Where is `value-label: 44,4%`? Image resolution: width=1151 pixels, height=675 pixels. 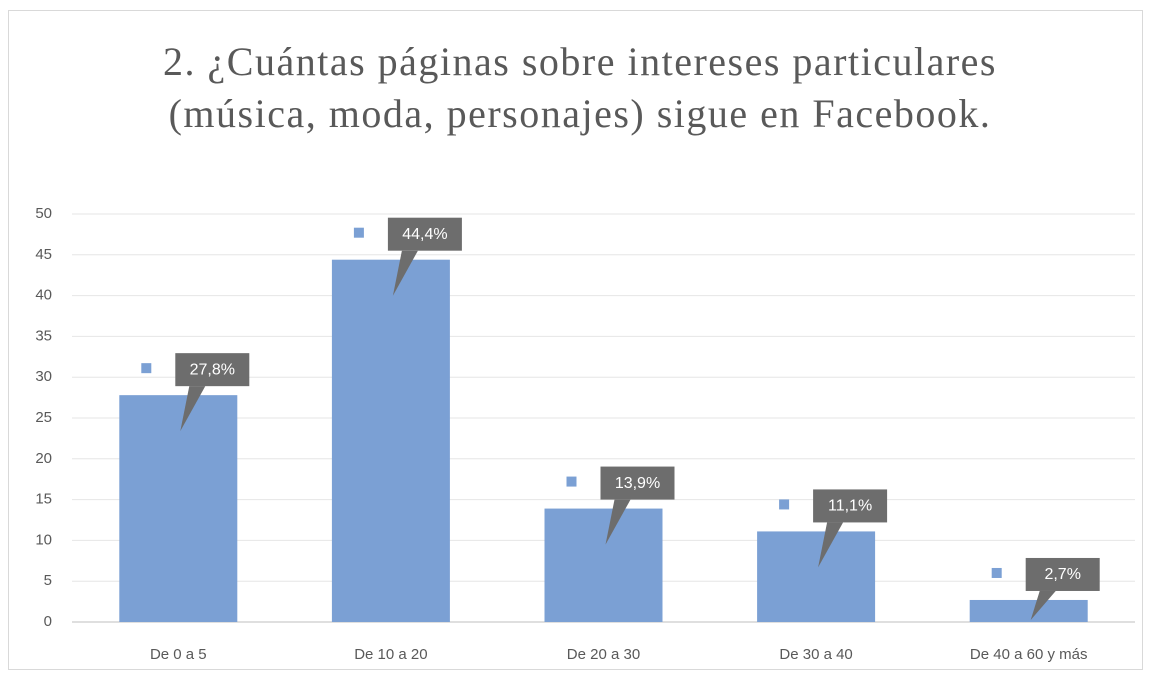
value-label: 44,4% is located at coordinates (424, 234).